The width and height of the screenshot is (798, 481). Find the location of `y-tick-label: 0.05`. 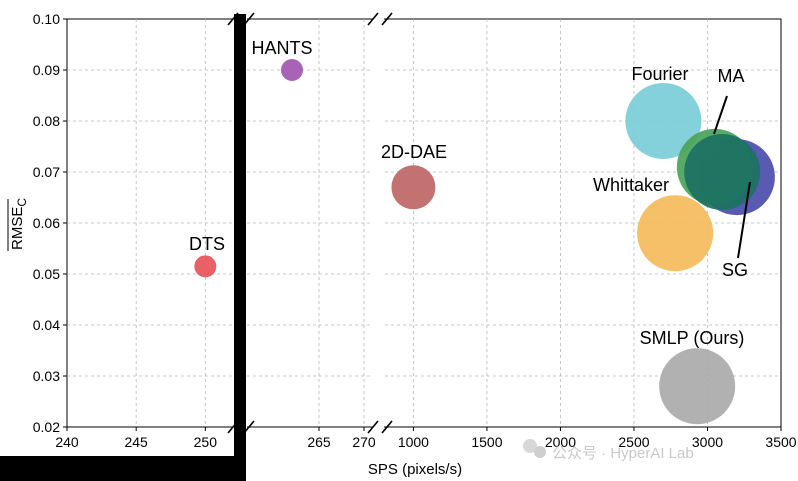

y-tick-label: 0.05 is located at coordinates (46, 274).